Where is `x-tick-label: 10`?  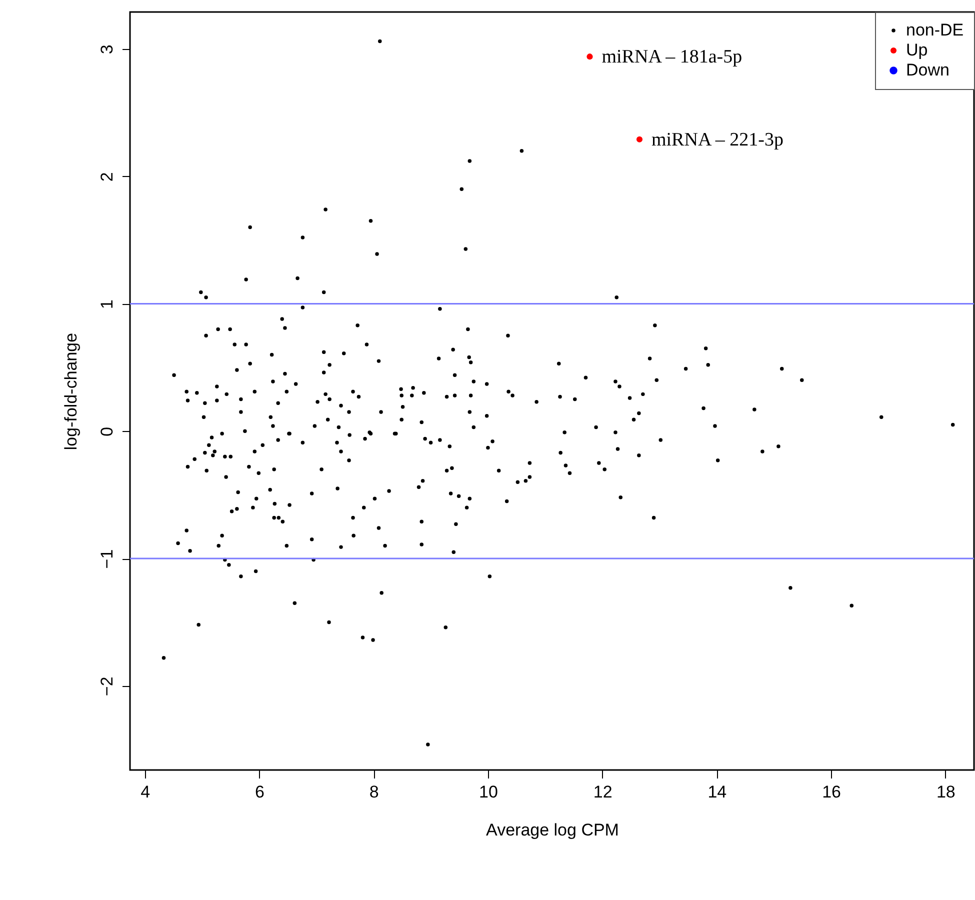 x-tick-label: 10 is located at coordinates (488, 792).